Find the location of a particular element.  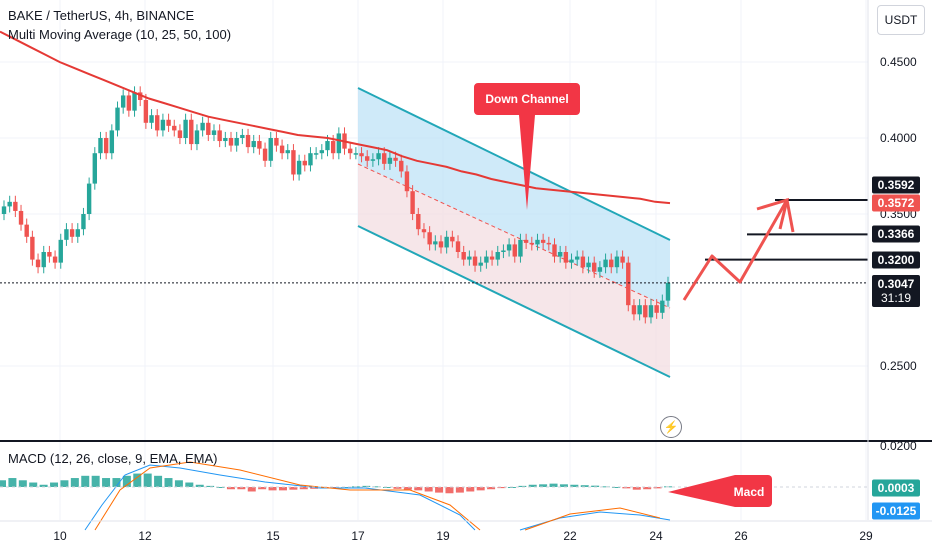

time-tick-label: 22 is located at coordinates (570, 536).